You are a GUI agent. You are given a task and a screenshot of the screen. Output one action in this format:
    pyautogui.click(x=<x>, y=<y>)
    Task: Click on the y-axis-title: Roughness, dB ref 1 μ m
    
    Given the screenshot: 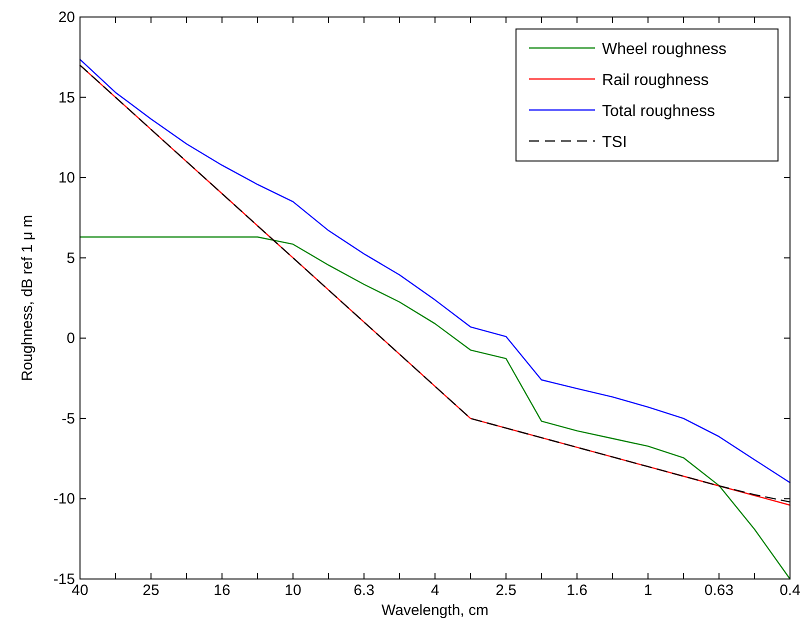 What is the action you would take?
    pyautogui.click(x=27, y=298)
    